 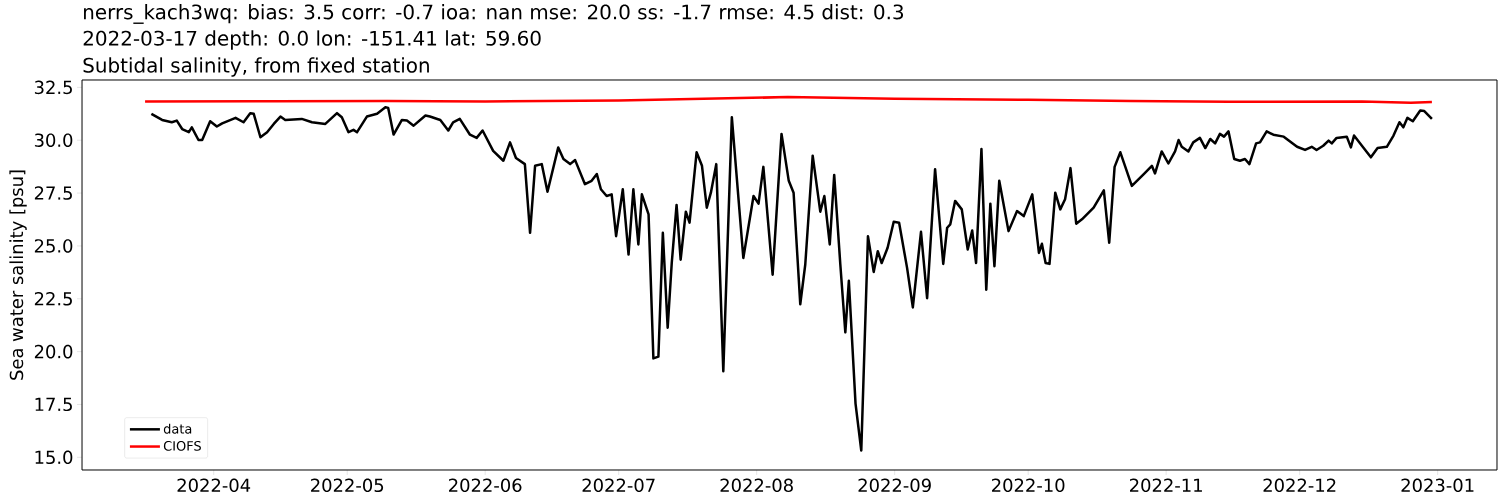 I want to click on chart-title: nerrs_kach3wq: bias: 3.5 corr: -0.7 ioa: nan mse: 20.0 ss: -1.7 rmse: 4.5 dist: 0.3, so click(x=494, y=14).